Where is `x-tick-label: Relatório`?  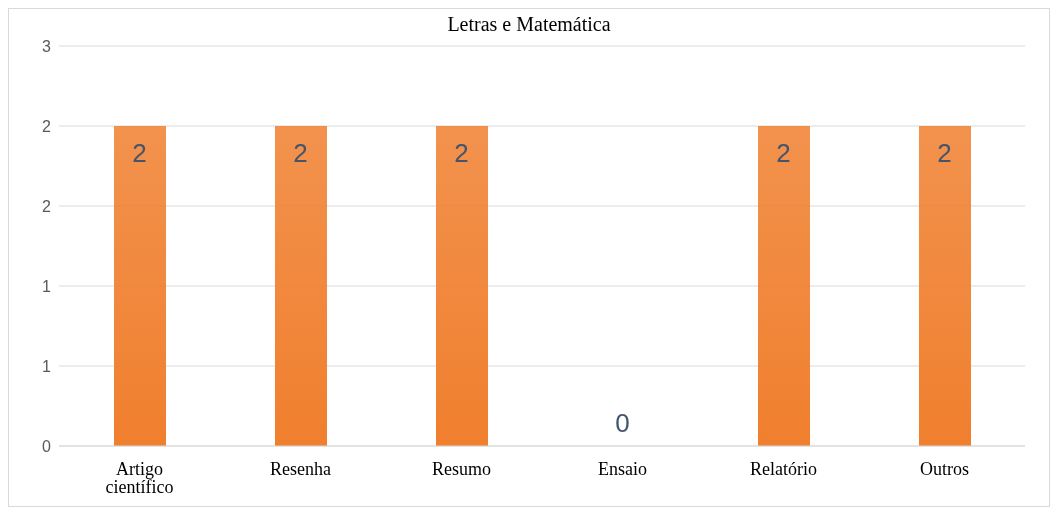 x-tick-label: Relatório is located at coordinates (783, 468).